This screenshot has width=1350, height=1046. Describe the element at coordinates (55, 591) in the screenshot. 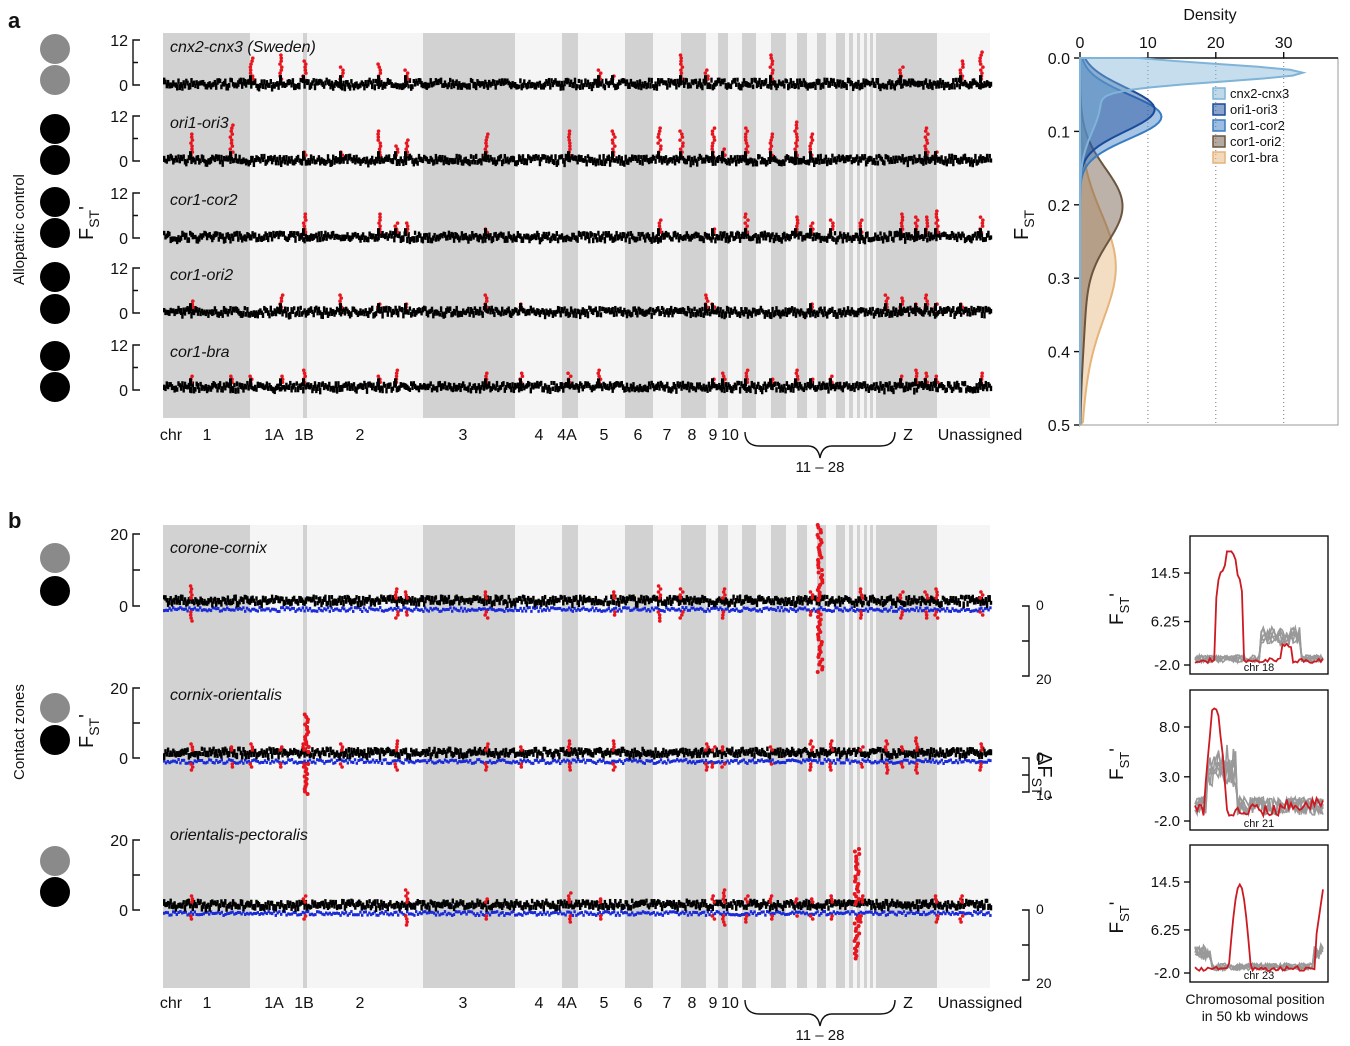

I see `population-dot` at that location.